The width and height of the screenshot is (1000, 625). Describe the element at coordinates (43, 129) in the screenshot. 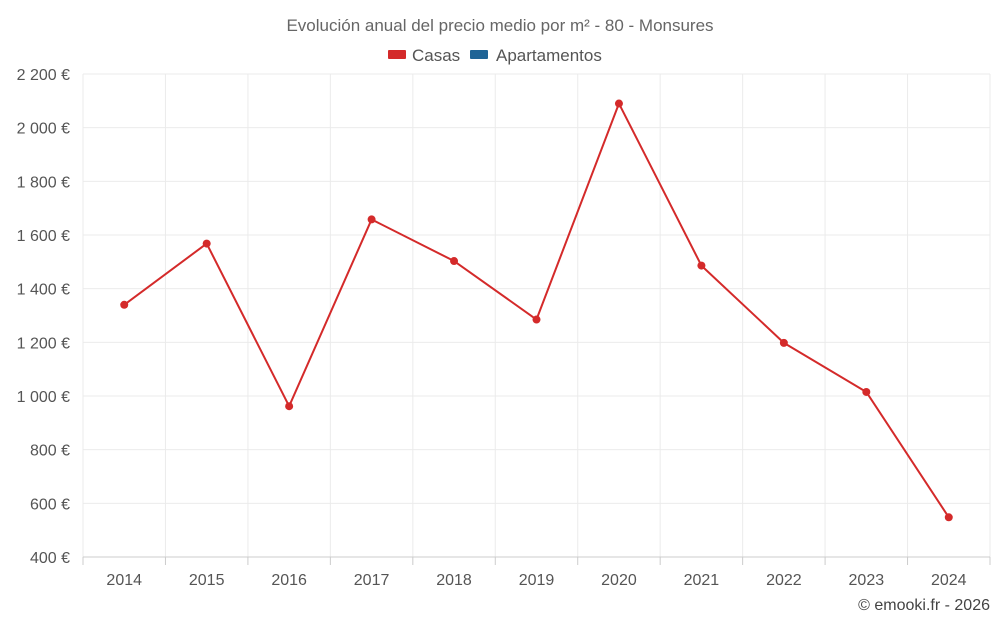

I see `y-tick-label: 2 000 €` at that location.